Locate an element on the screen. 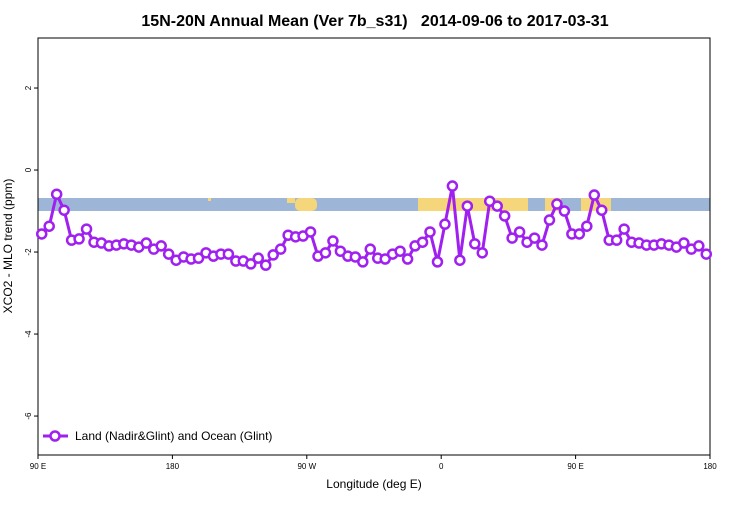 This screenshot has height=505, width=750. y-tick-label: 0 is located at coordinates (28, 169).